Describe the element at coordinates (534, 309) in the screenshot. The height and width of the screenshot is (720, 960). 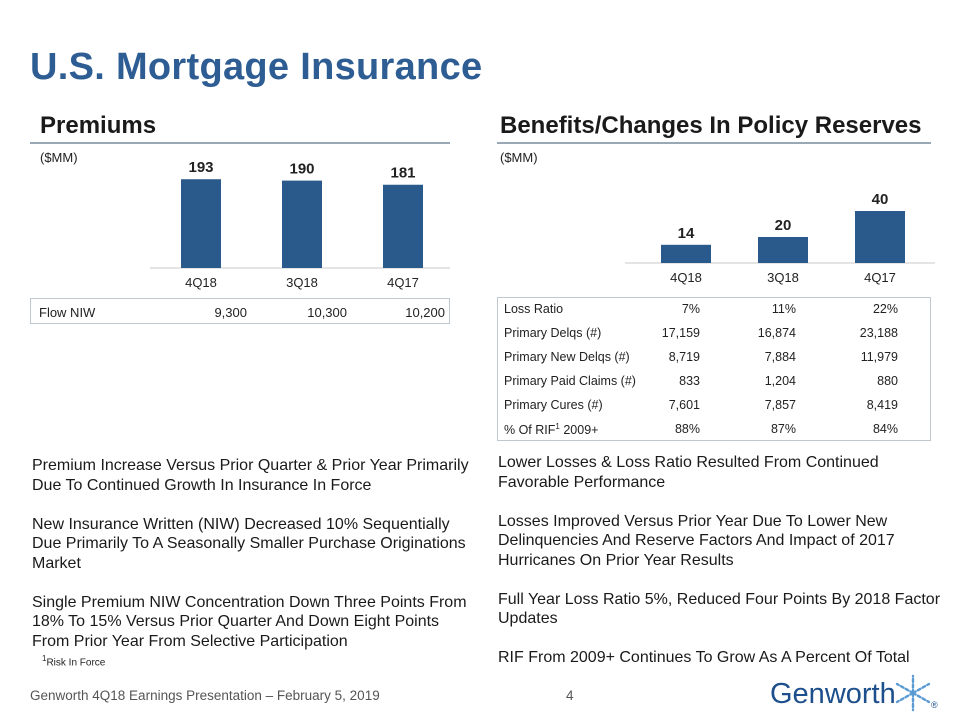
I see `stat-label: Loss Ratio` at that location.